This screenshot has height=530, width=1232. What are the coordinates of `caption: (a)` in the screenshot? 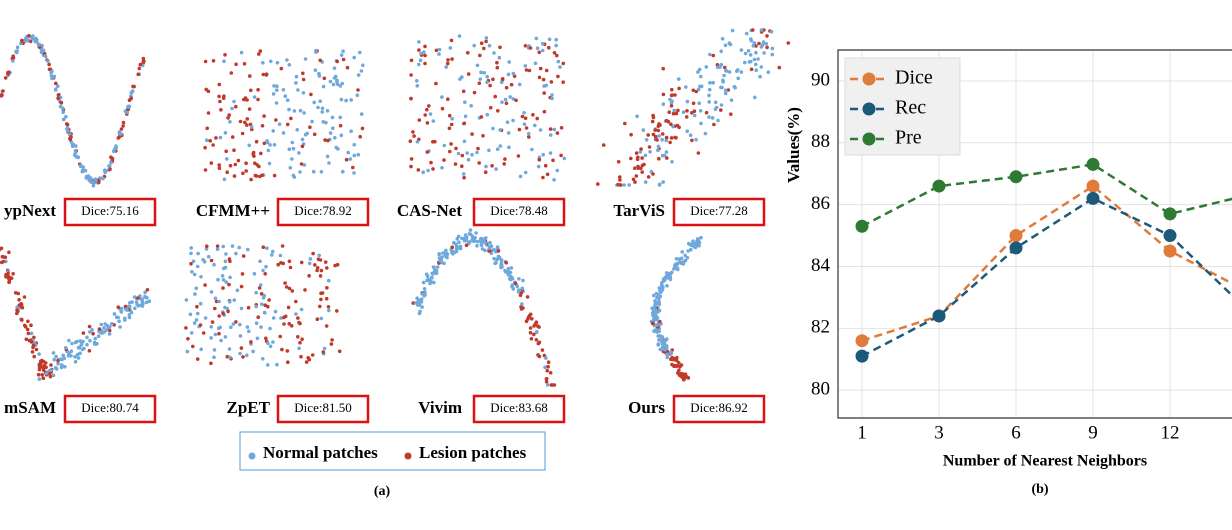 It's located at (382, 491).